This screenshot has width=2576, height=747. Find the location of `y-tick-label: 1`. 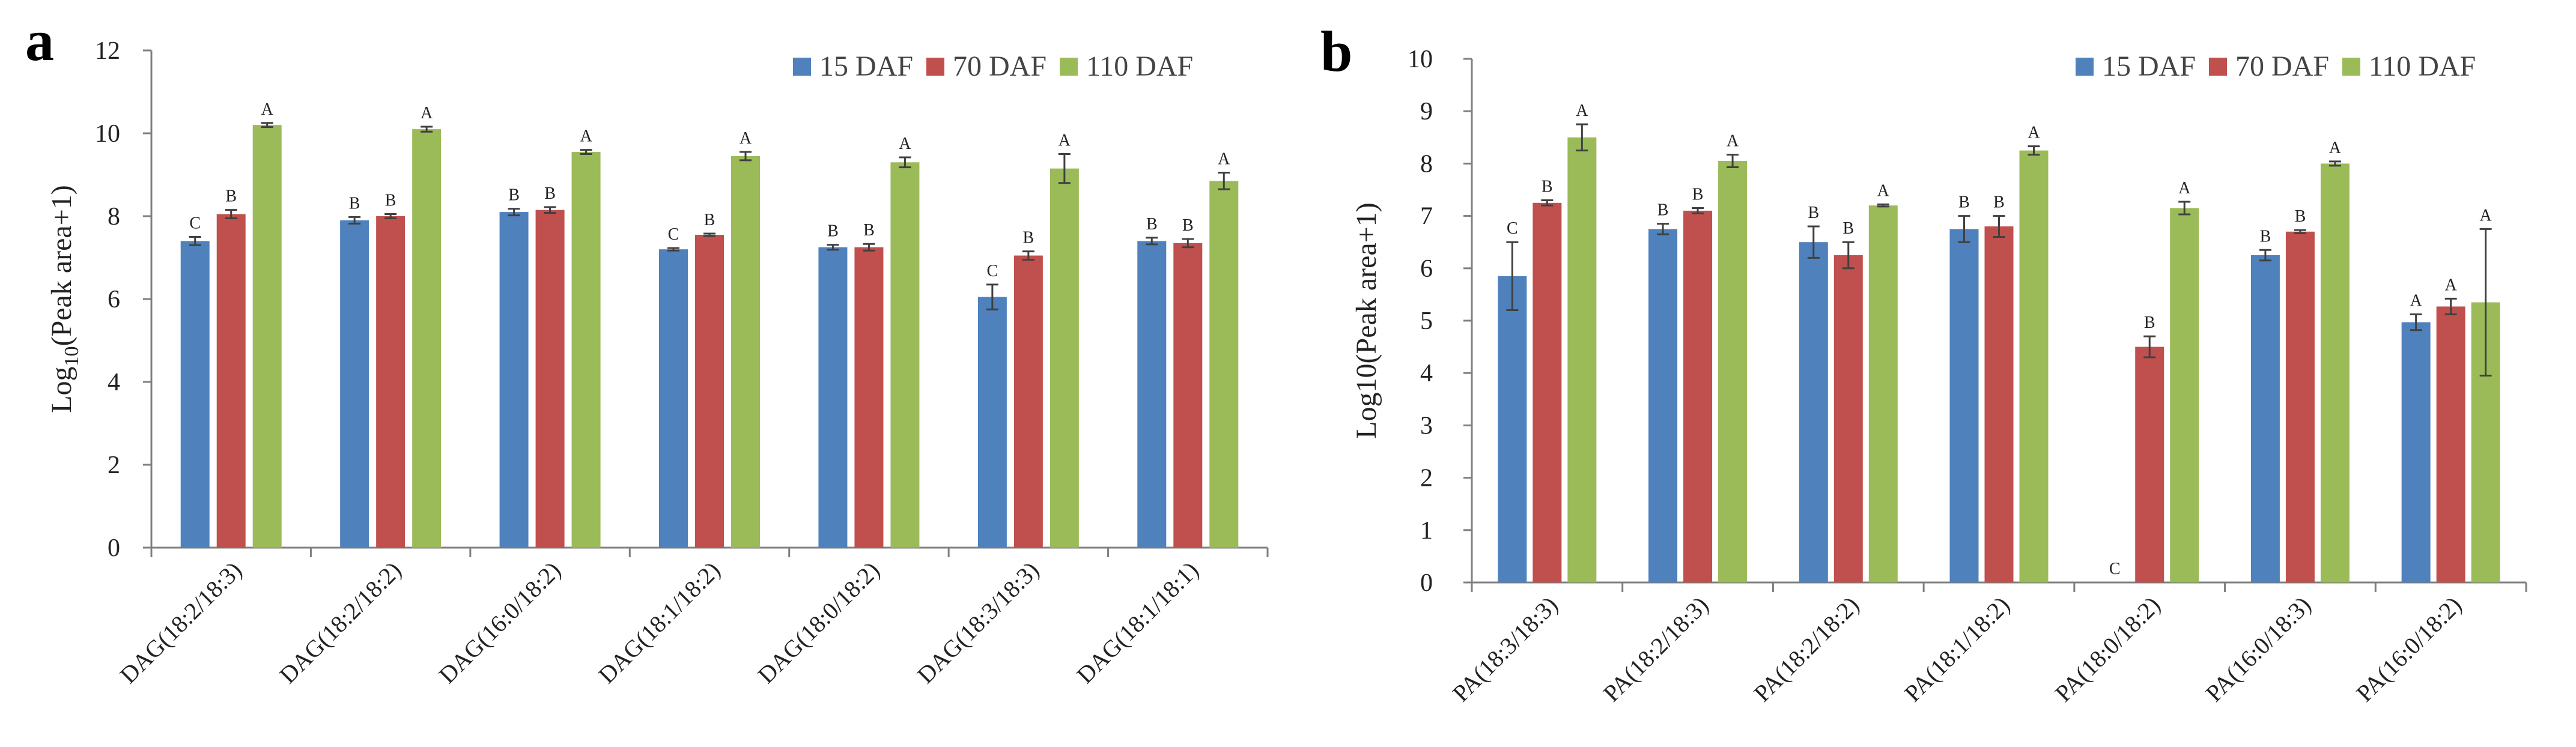

y-tick-label: 1 is located at coordinates (1426, 531).